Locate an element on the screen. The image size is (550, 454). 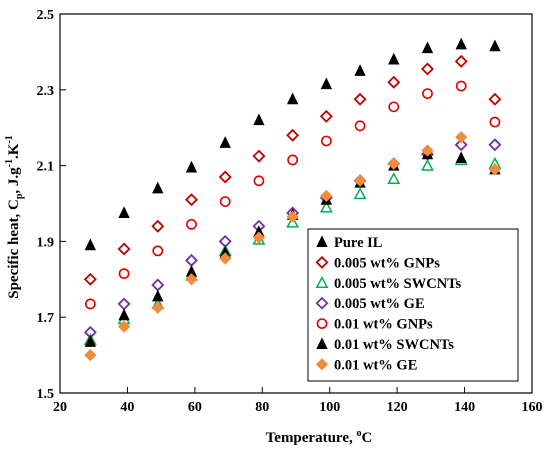
y-tick-label: 2.3 is located at coordinates (46, 91).